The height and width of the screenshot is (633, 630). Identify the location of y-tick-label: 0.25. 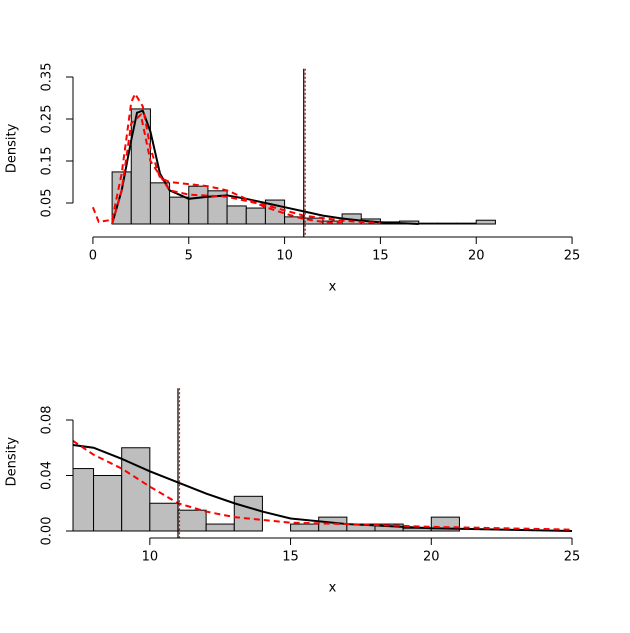
(47, 119).